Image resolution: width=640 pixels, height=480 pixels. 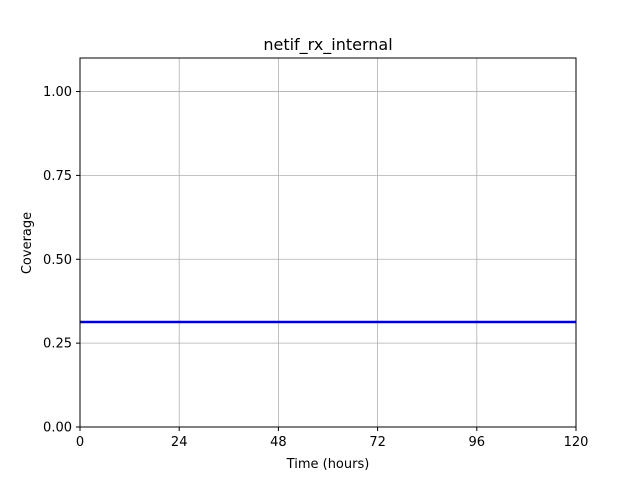 I want to click on chart-title: netif_rx_internal, so click(x=327, y=45).